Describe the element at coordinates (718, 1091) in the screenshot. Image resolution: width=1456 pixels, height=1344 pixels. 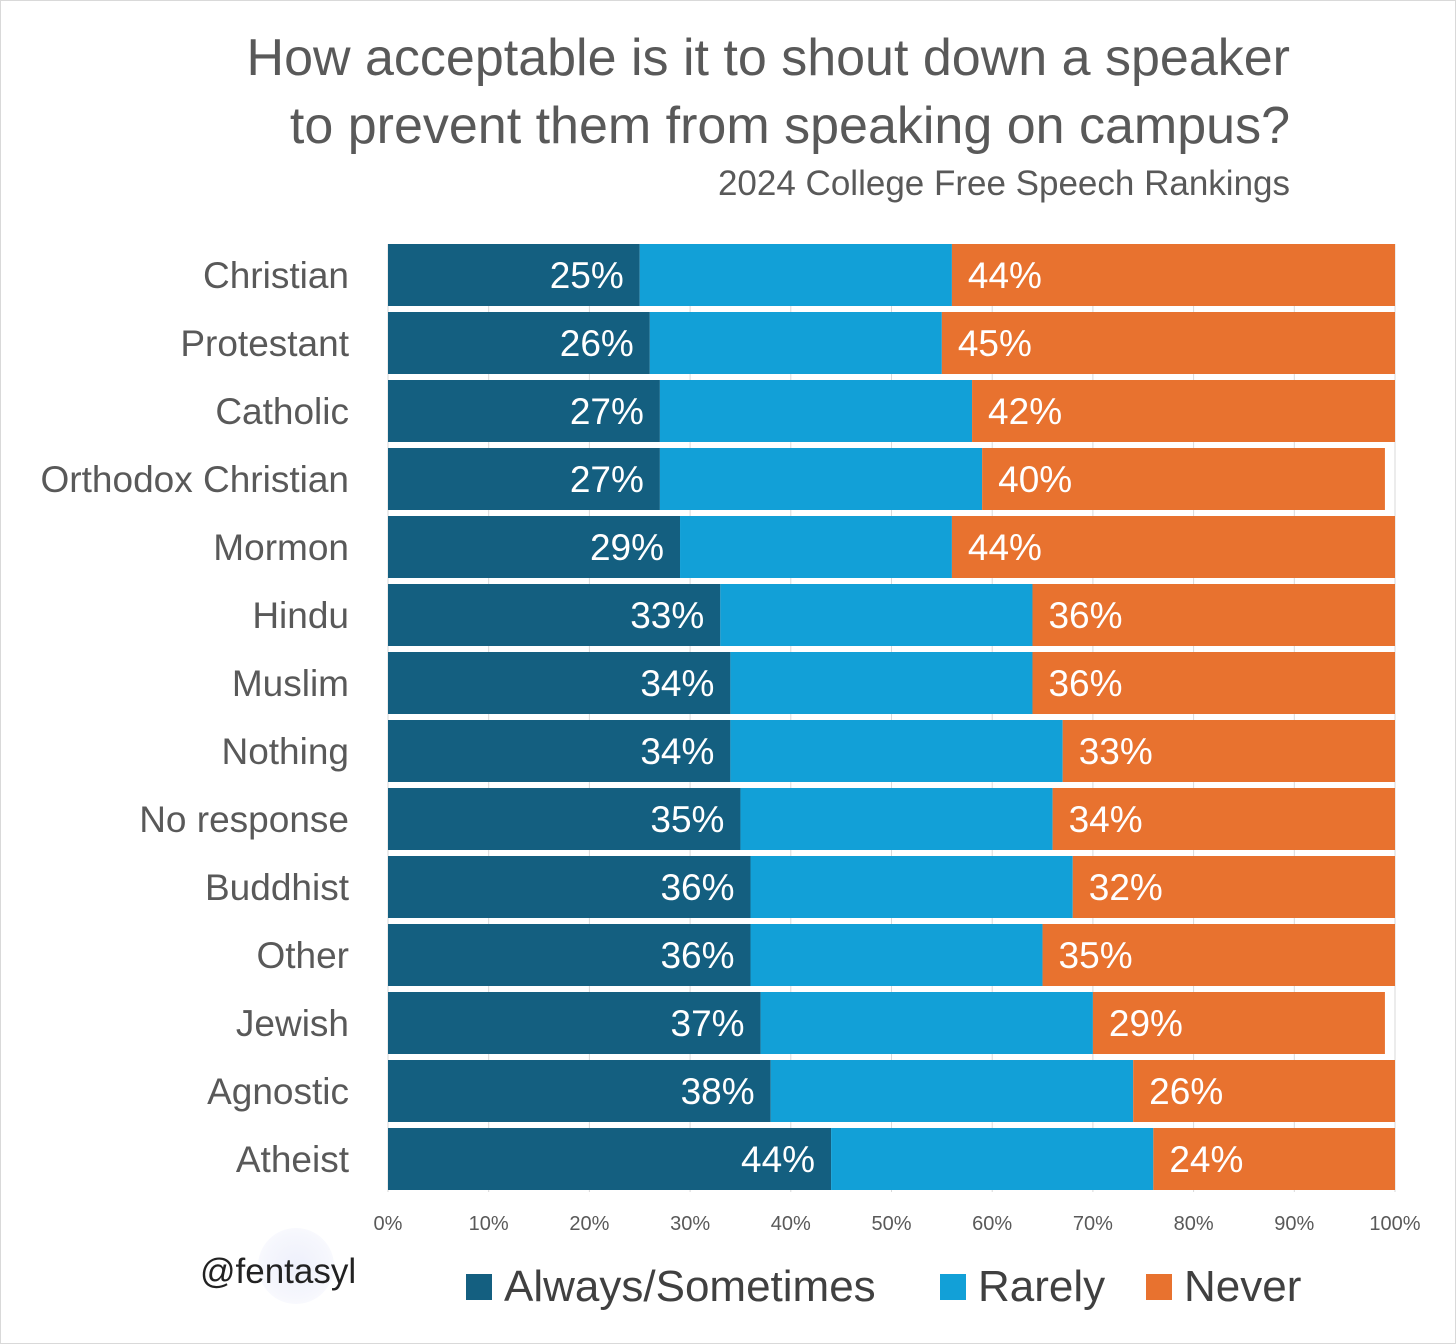
I see `data-label-agnostic-always-sometimes: 38%` at that location.